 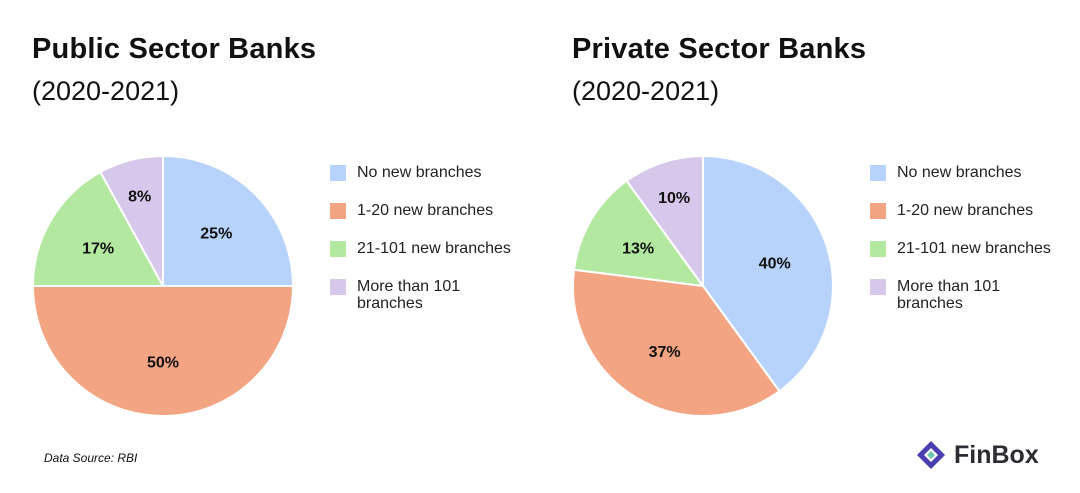 What do you see at coordinates (163, 362) in the screenshot?
I see `pie-data-label: 50%` at bounding box center [163, 362].